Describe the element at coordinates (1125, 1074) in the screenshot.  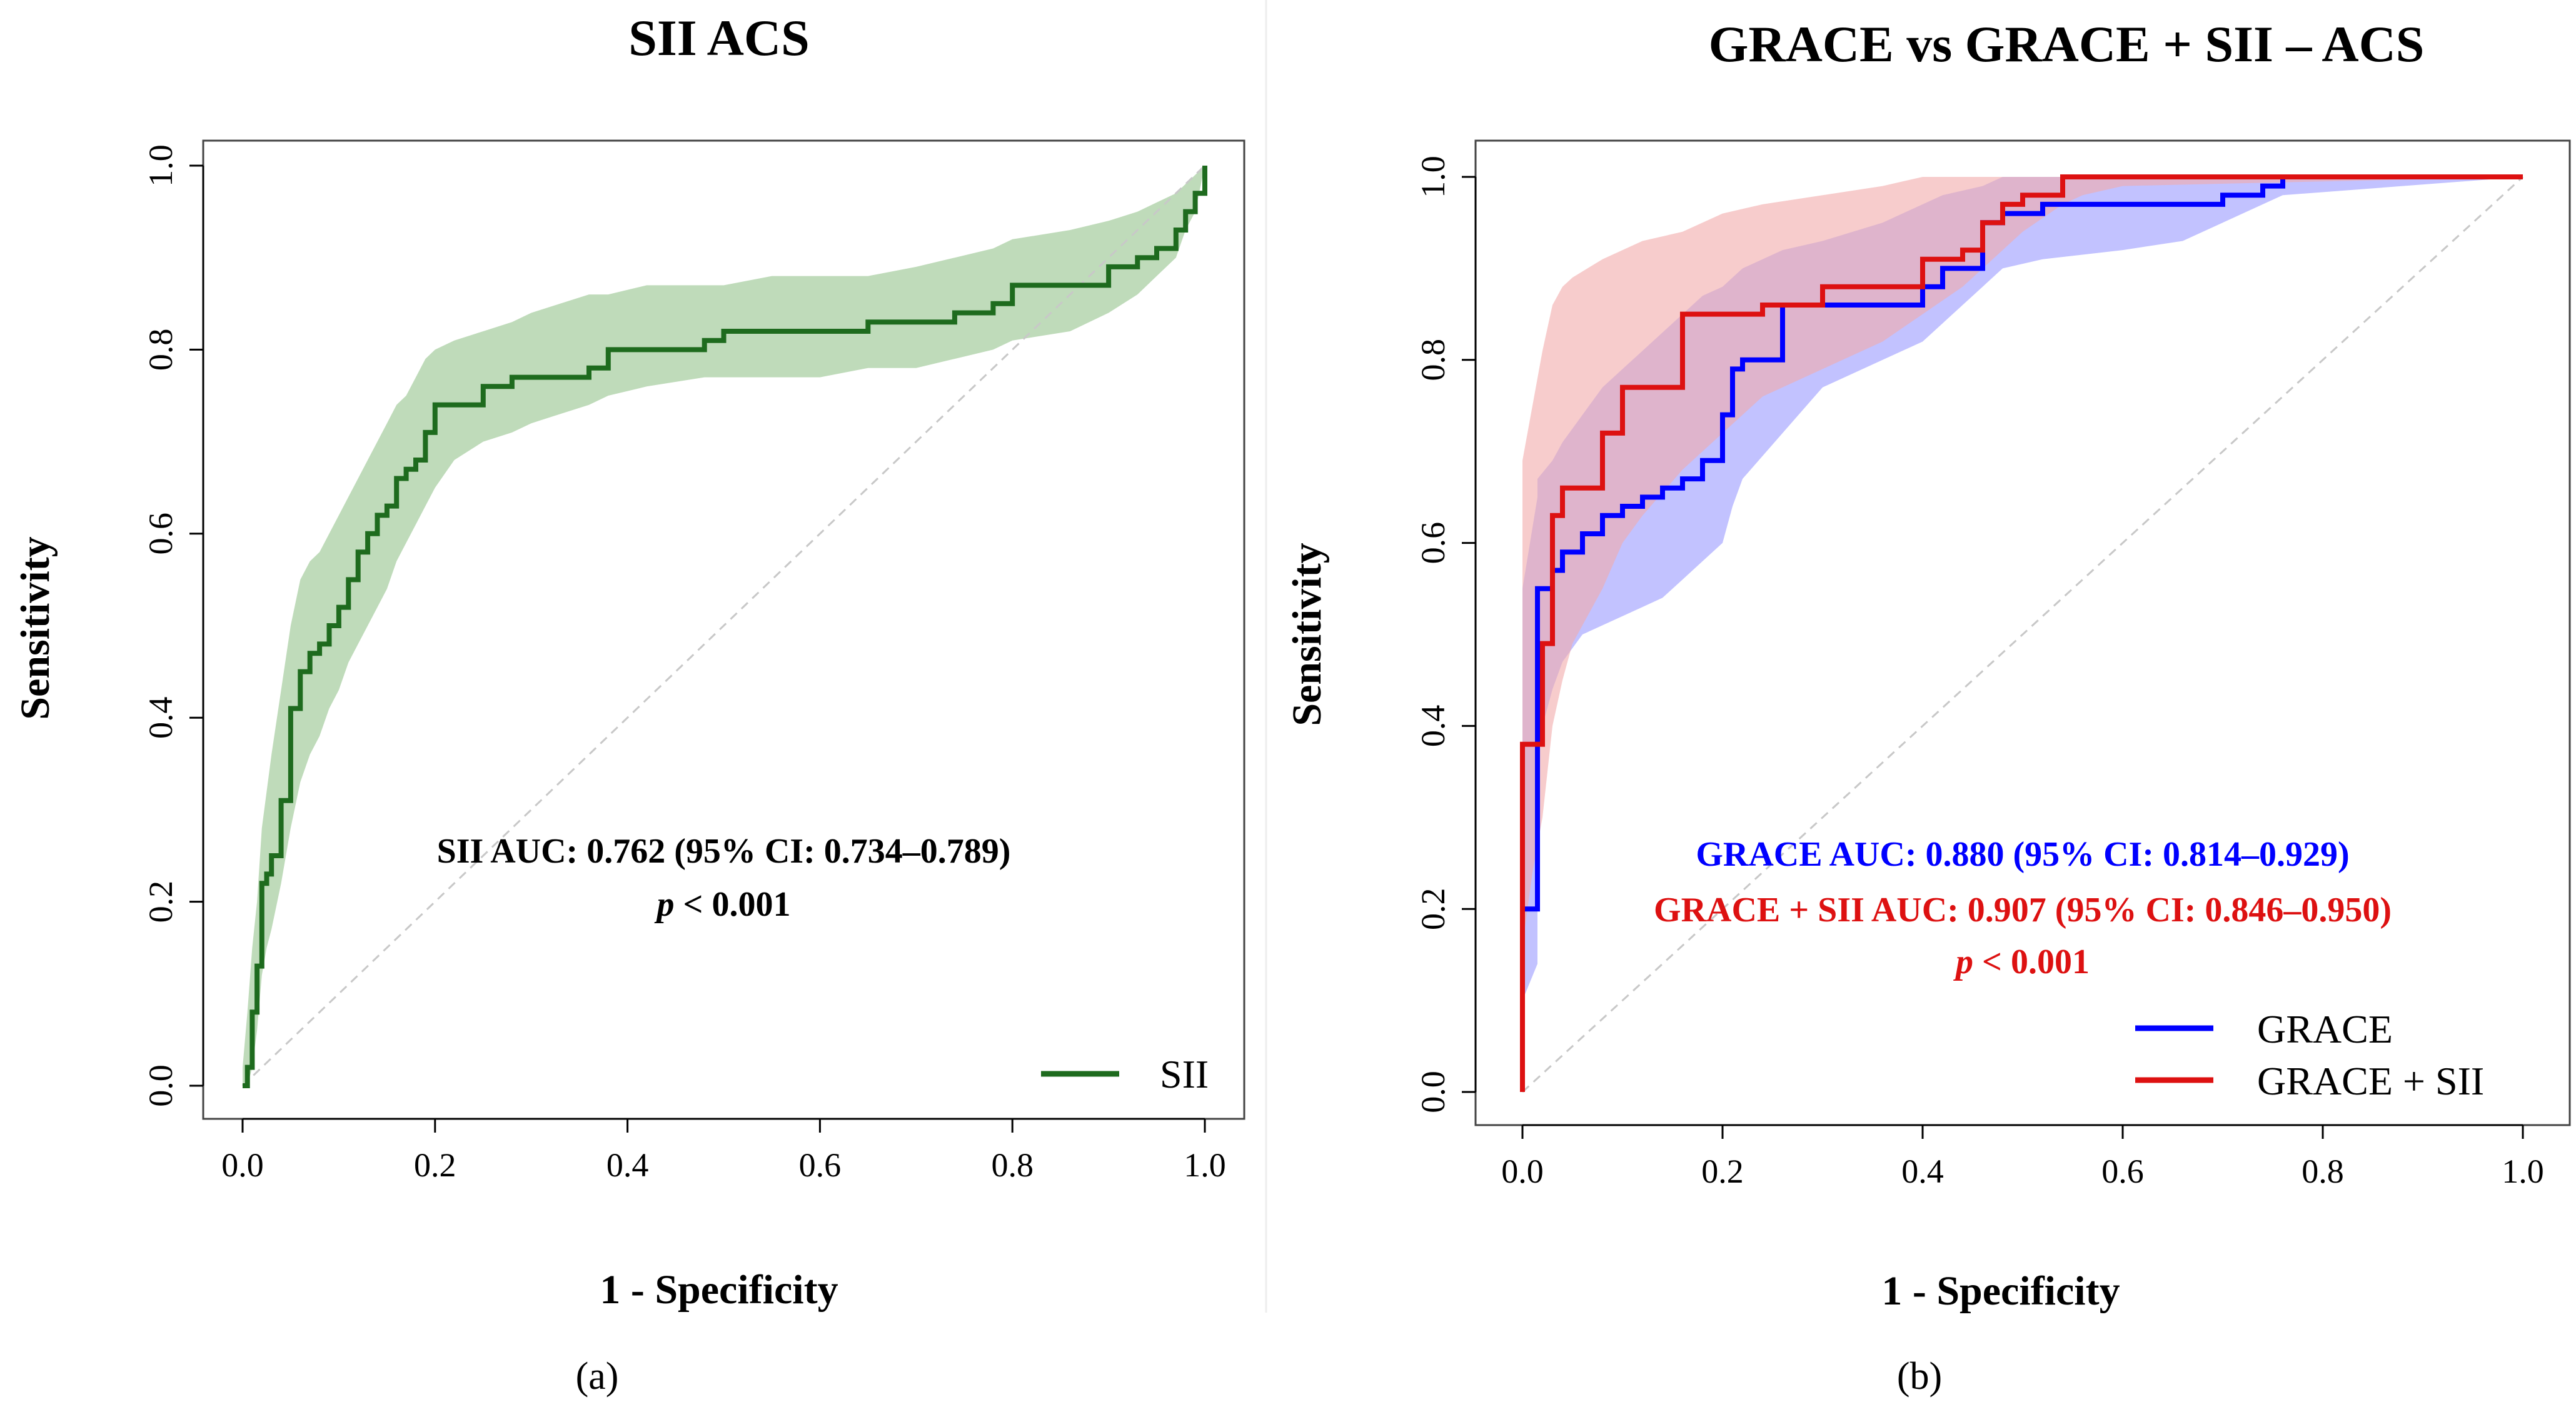
I see `legend: SII` at that location.